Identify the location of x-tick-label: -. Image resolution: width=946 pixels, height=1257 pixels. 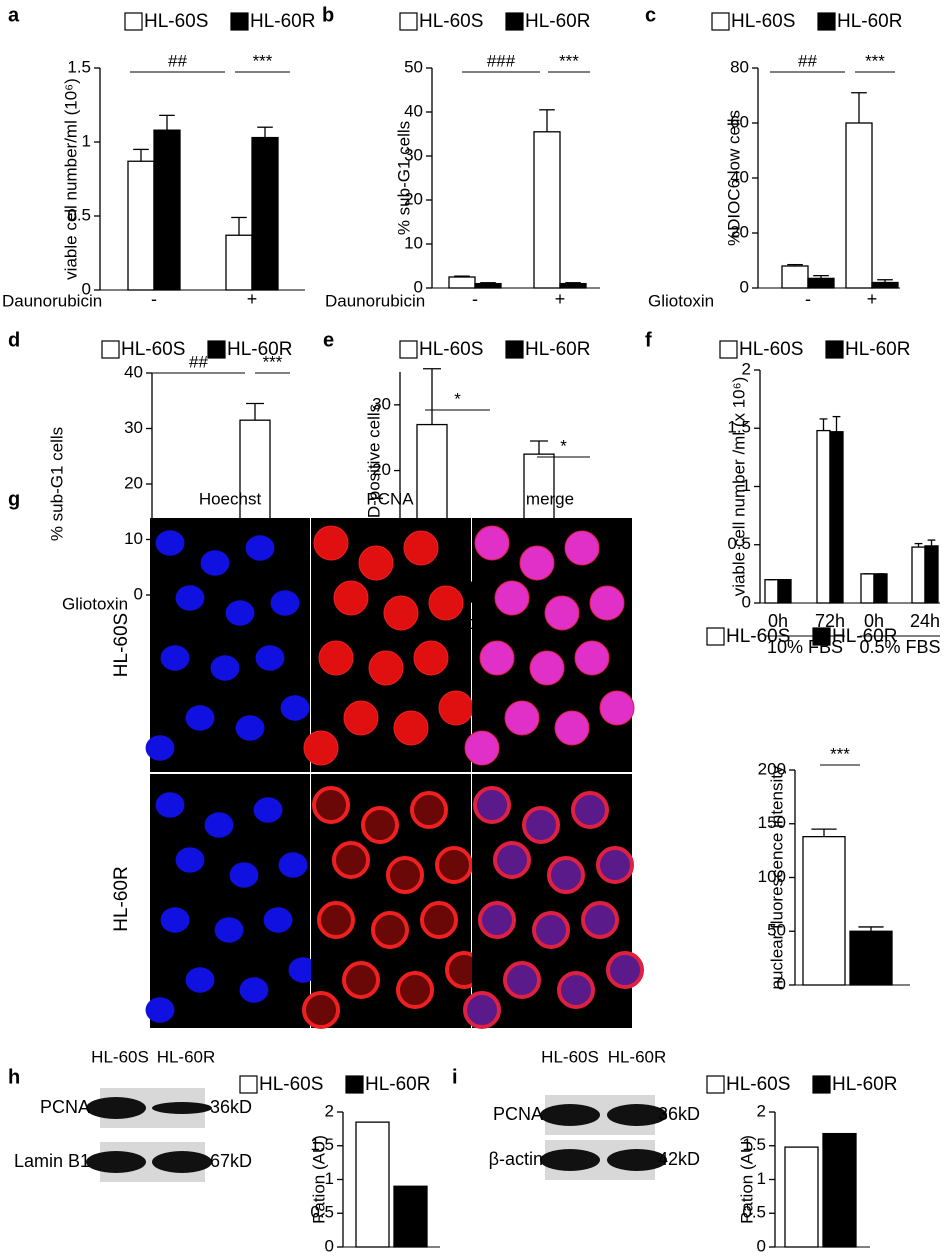
(475, 299).